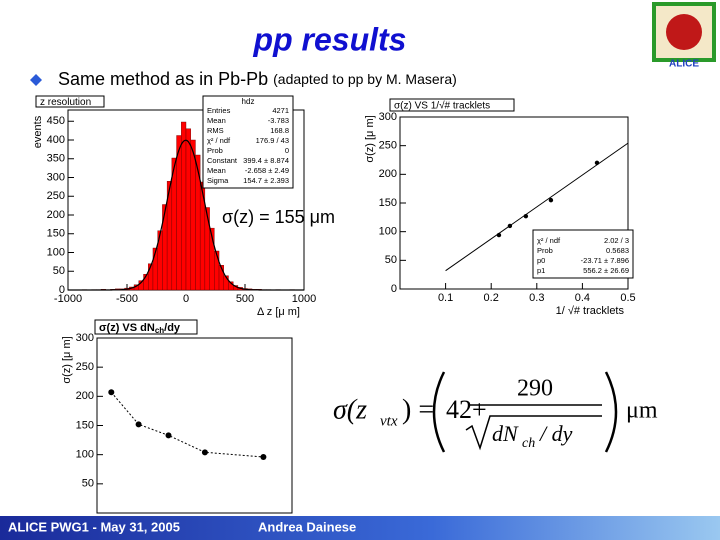 Image resolution: width=720 pixels, height=540 pixels. I want to click on y-tick-label: 200, so click(85, 396).